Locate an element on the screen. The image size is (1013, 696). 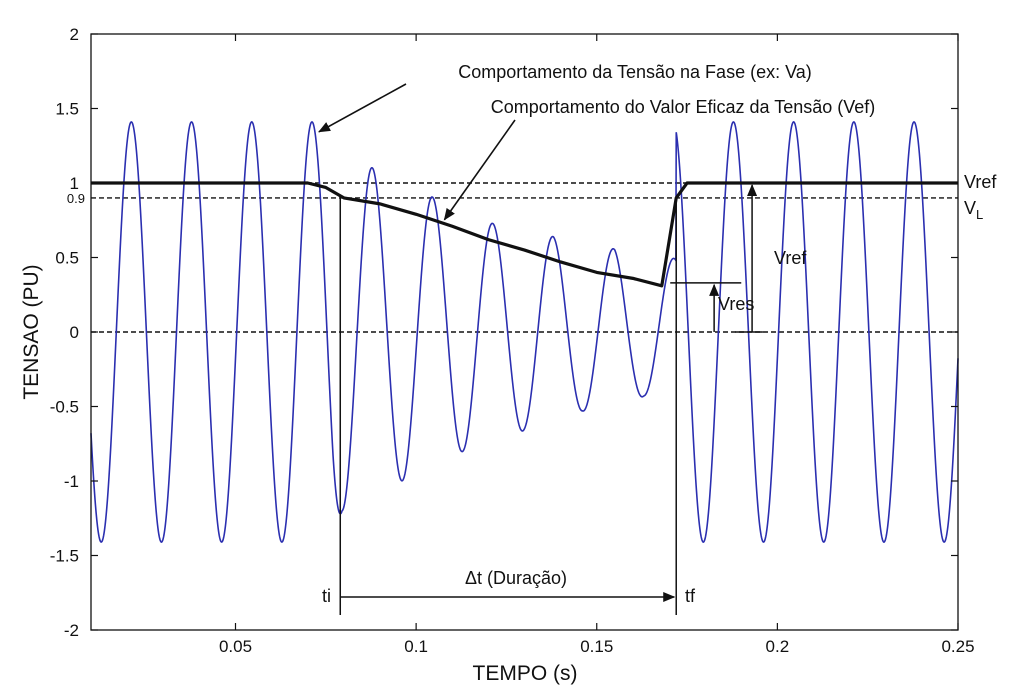
vref-arrow-label: Vref is located at coordinates (790, 258).